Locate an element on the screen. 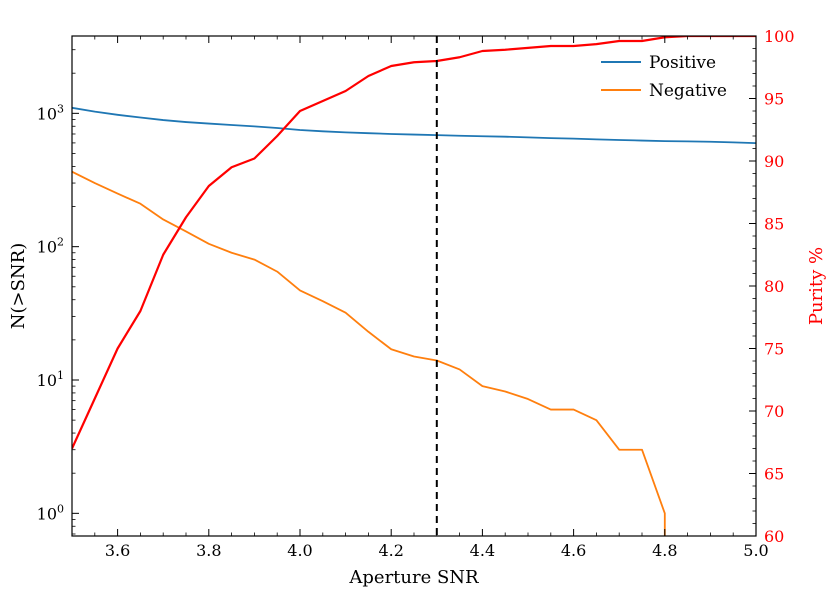 Image resolution: width=831 pixels, height=591 pixels. y-left-tick-label: 10¹ is located at coordinates (50, 379).